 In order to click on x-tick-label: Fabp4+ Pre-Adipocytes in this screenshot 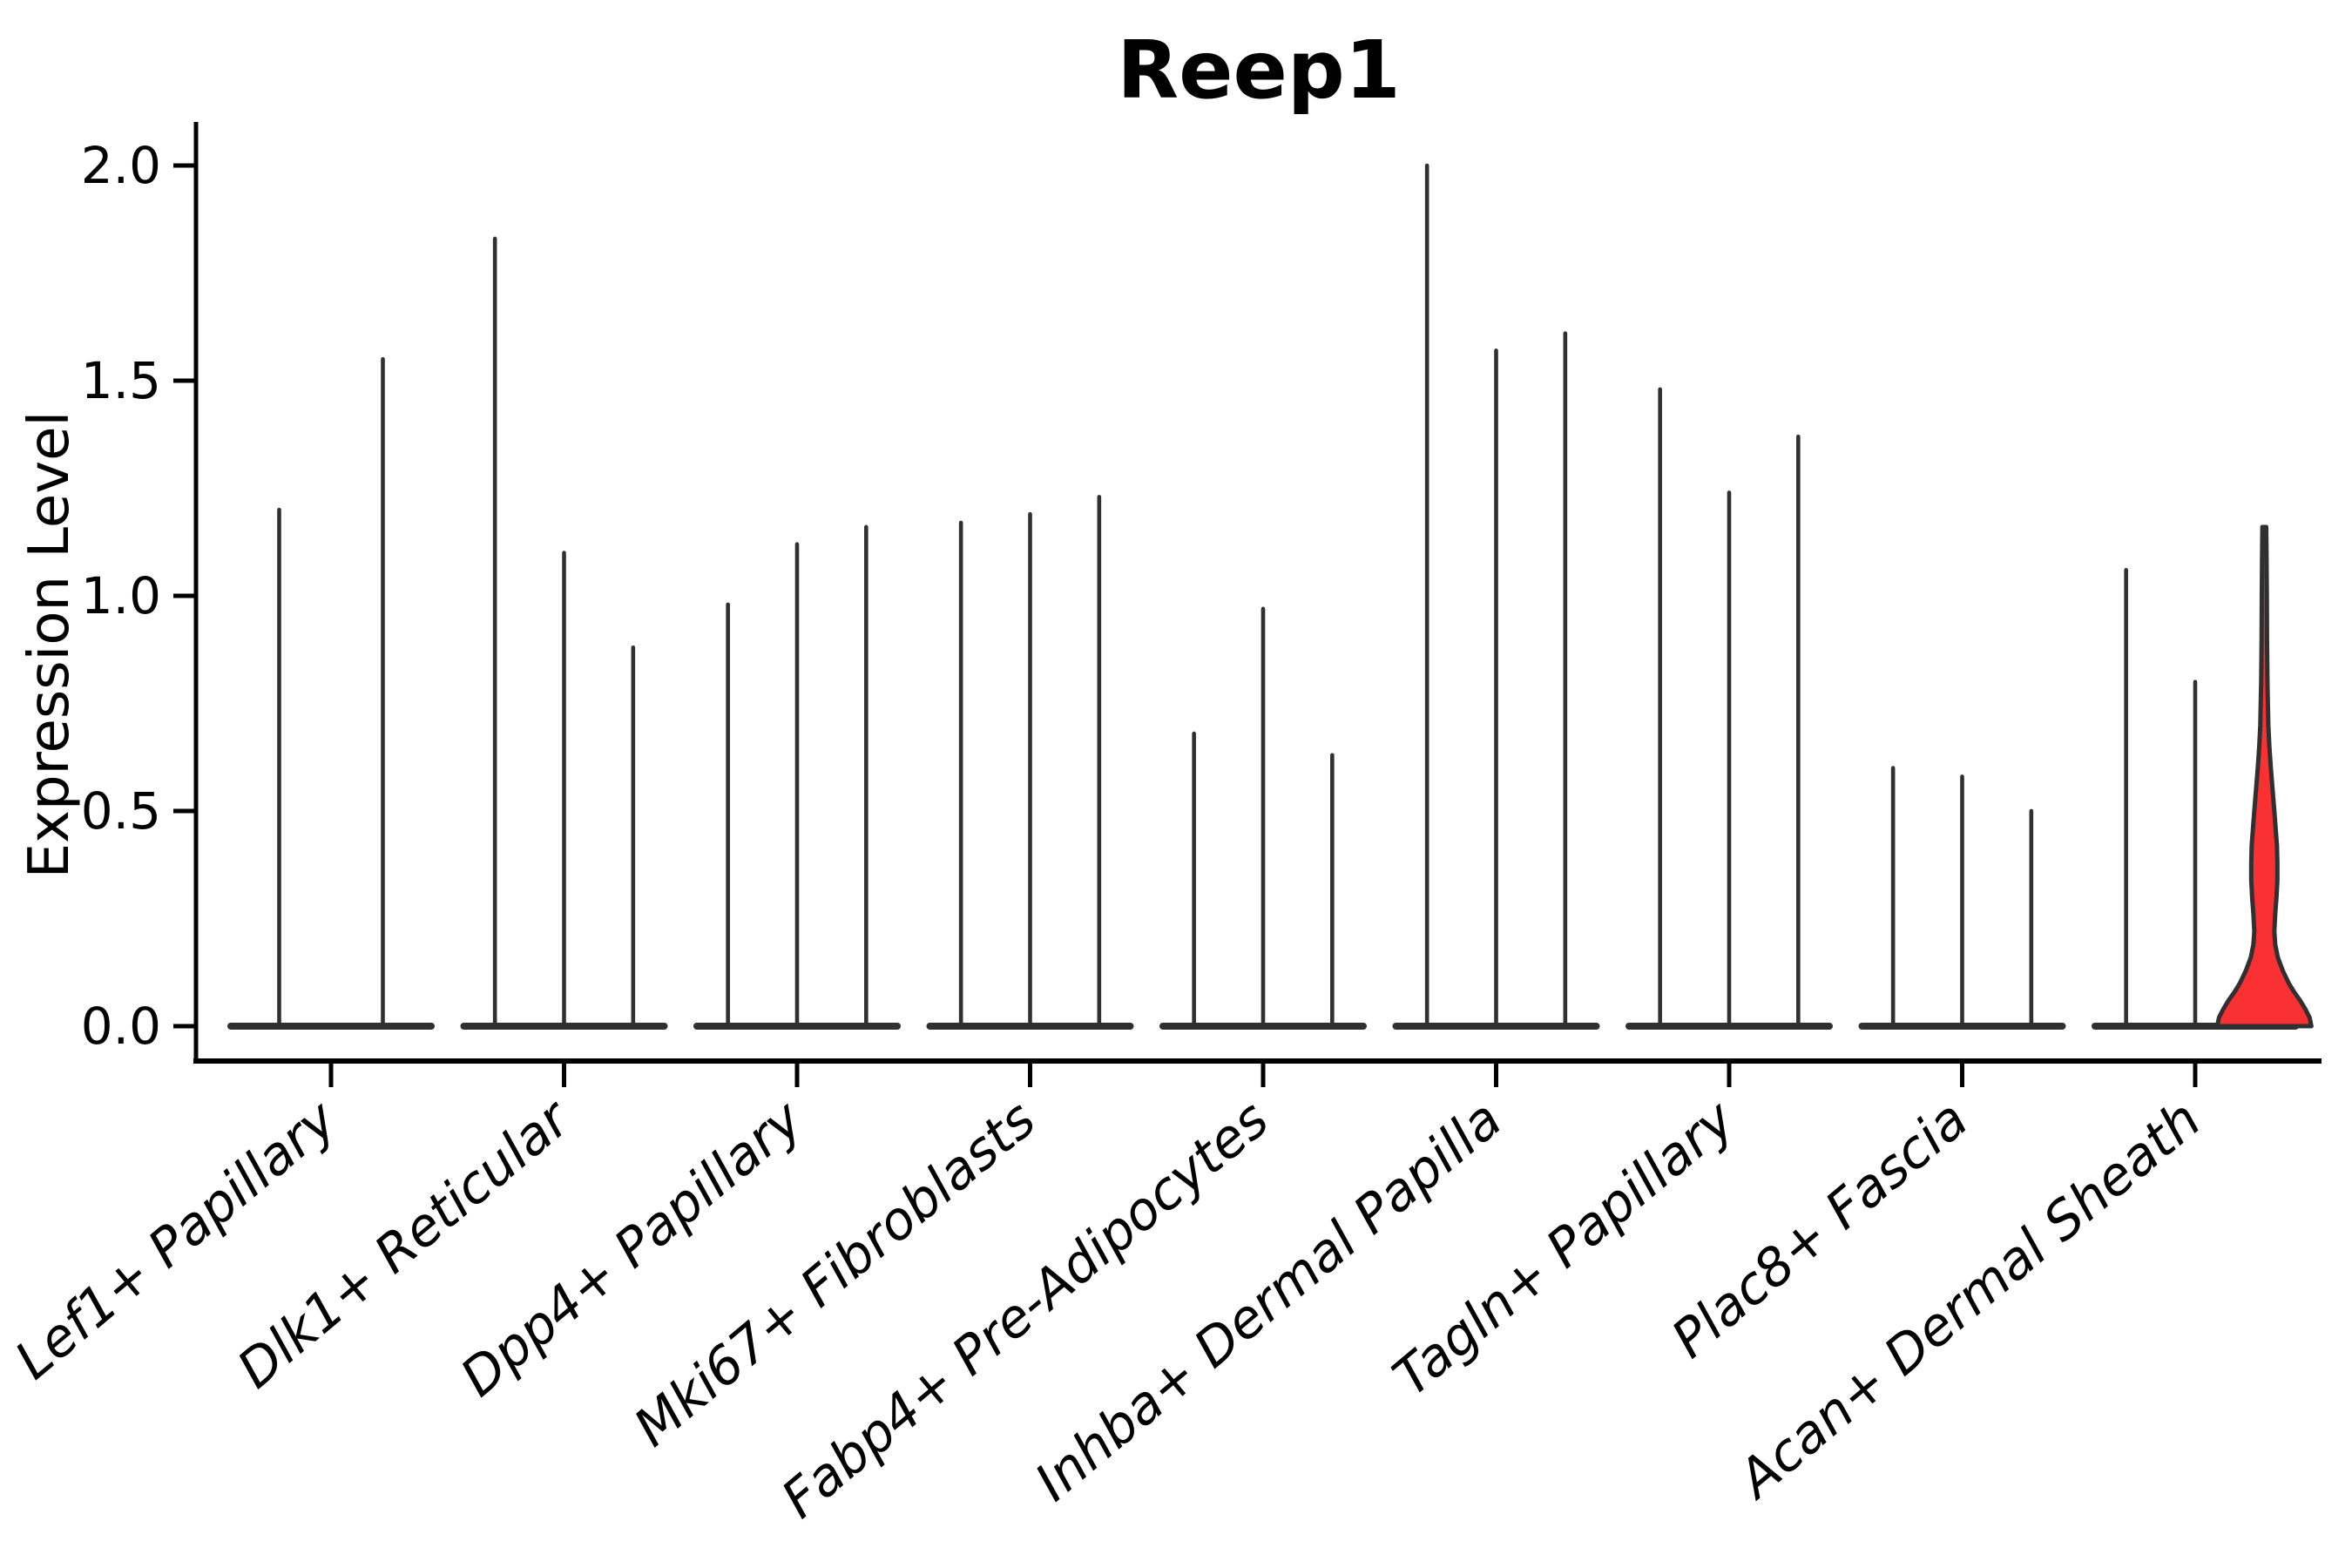, I will do `click(1025, 1310)`.